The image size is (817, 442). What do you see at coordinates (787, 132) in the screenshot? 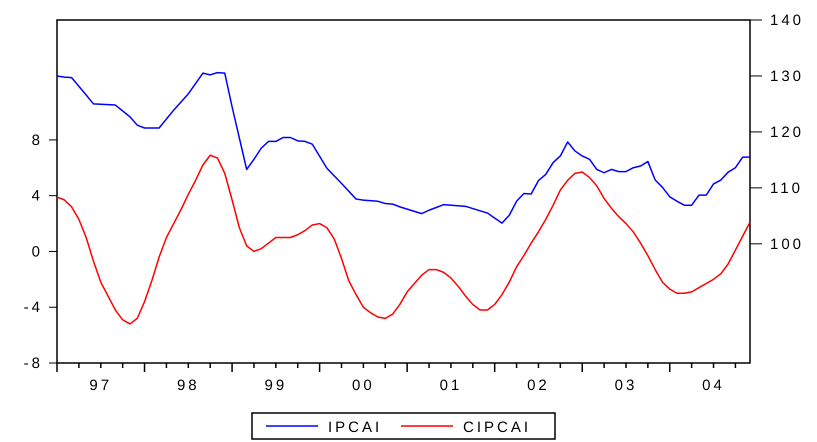
I see `y2-tick-label: 120` at bounding box center [787, 132].